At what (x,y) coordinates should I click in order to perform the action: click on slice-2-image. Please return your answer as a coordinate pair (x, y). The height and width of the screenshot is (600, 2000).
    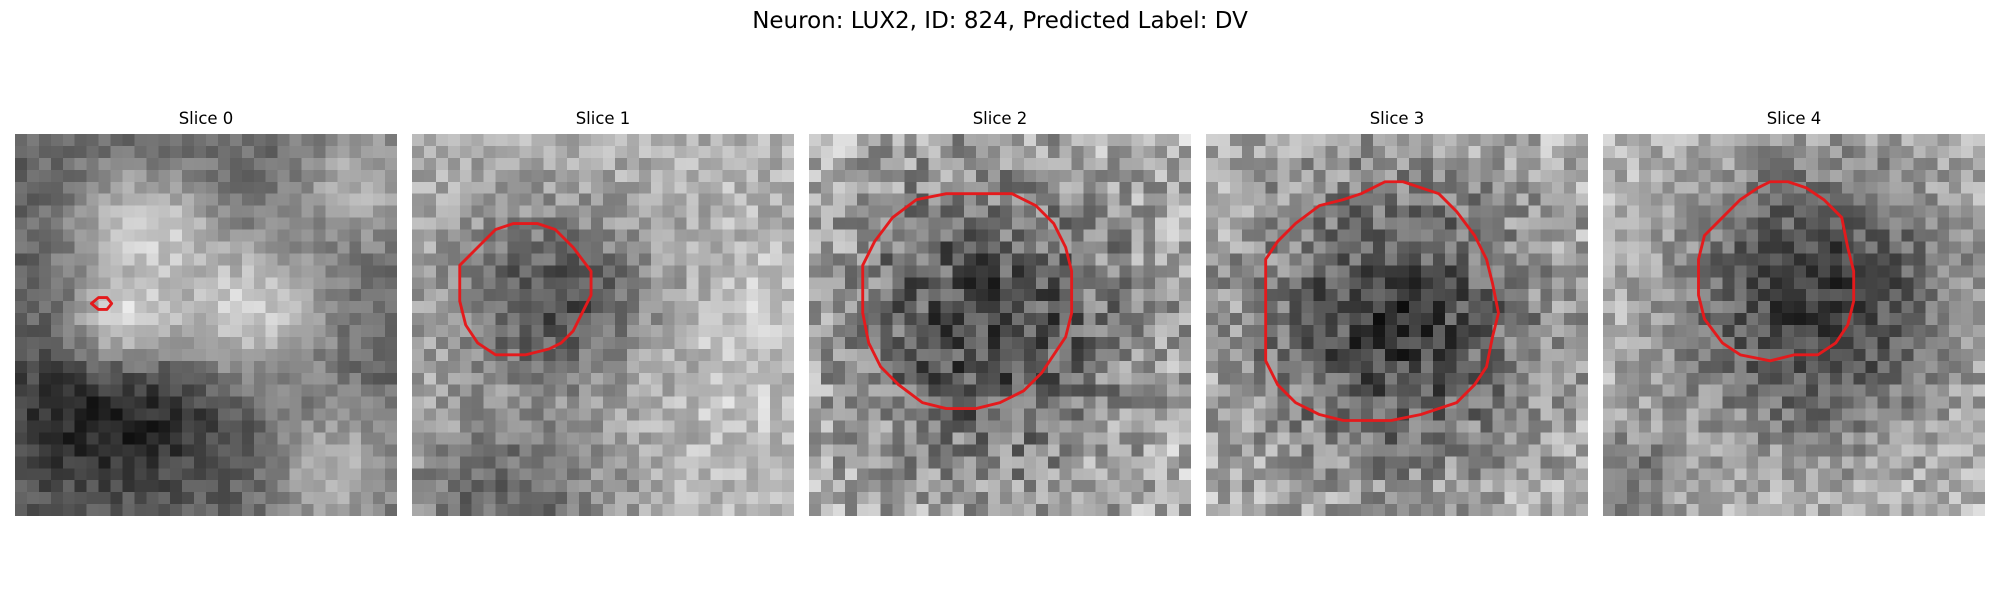
    Looking at the image, I should click on (1000, 325).